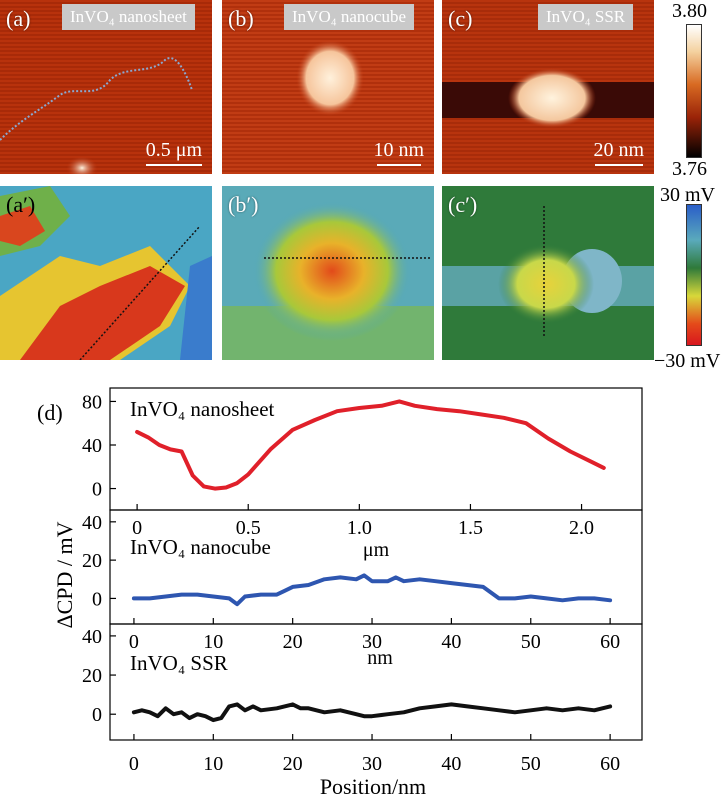  I want to click on kpfm-image-a, so click(106, 273).